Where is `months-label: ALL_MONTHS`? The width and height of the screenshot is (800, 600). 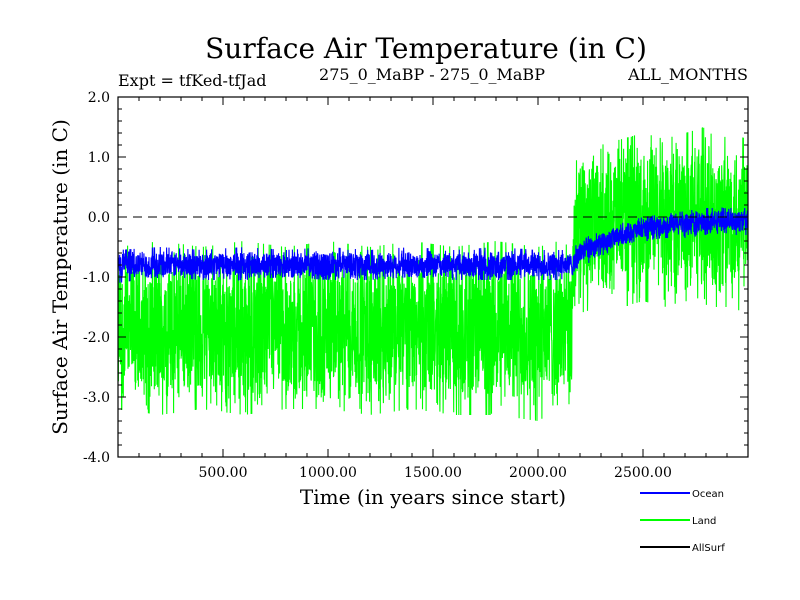
months-label: ALL_MONTHS is located at coordinates (687, 74).